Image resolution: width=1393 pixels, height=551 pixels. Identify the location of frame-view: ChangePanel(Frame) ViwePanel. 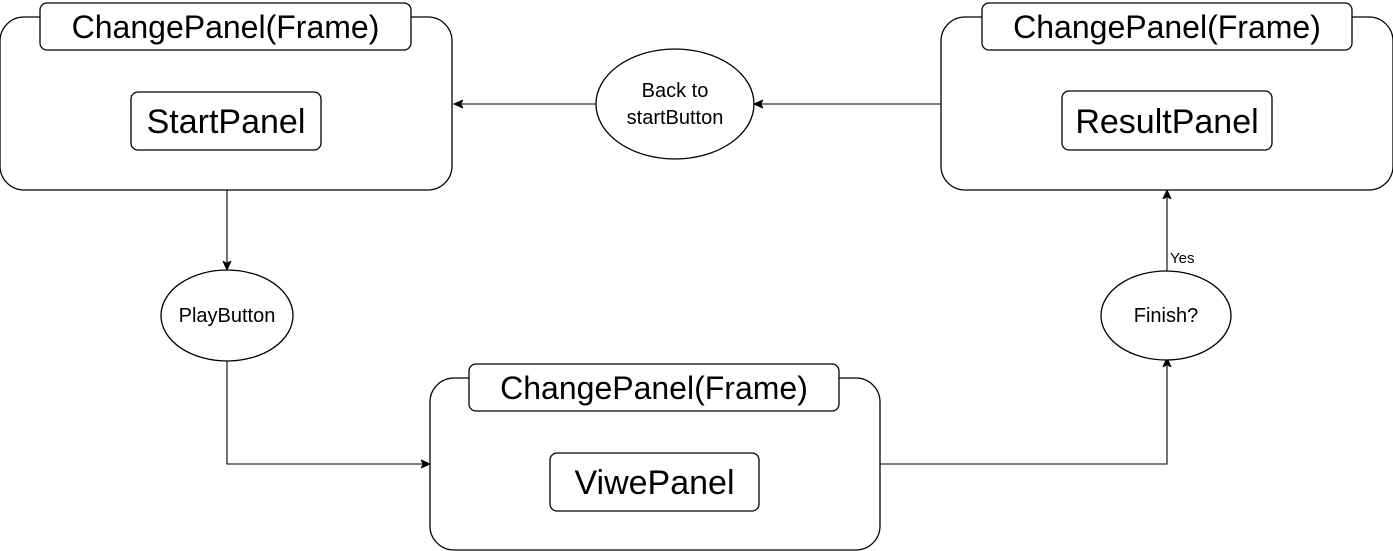
(655, 457).